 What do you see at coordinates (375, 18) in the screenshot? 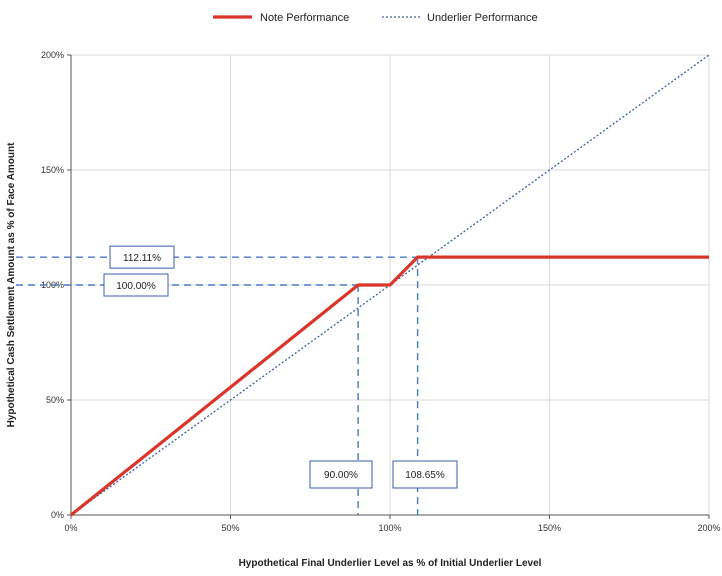
I see `legend: Note Performance Underlier Performance` at bounding box center [375, 18].